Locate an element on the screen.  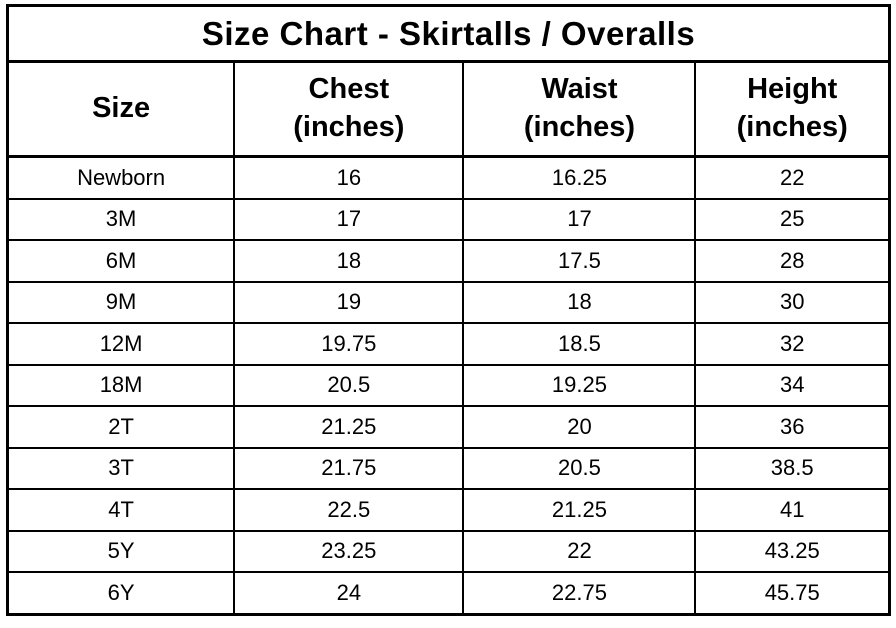
waist-cell: 16.25 is located at coordinates (579, 177).